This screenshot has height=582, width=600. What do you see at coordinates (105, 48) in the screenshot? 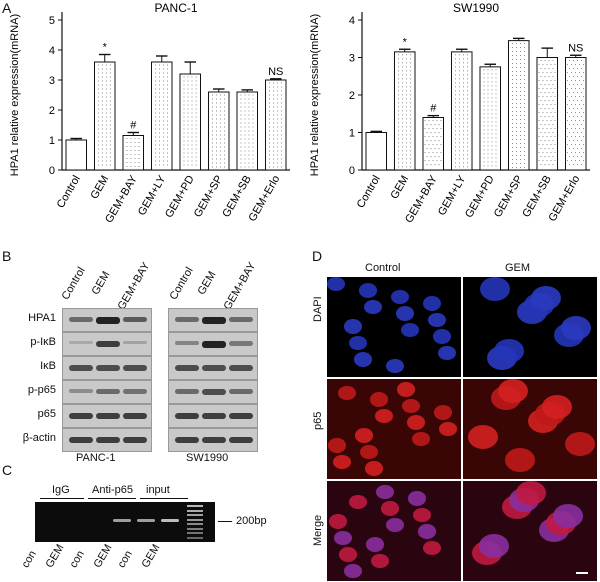
I see `significance-mark: *` at bounding box center [105, 48].